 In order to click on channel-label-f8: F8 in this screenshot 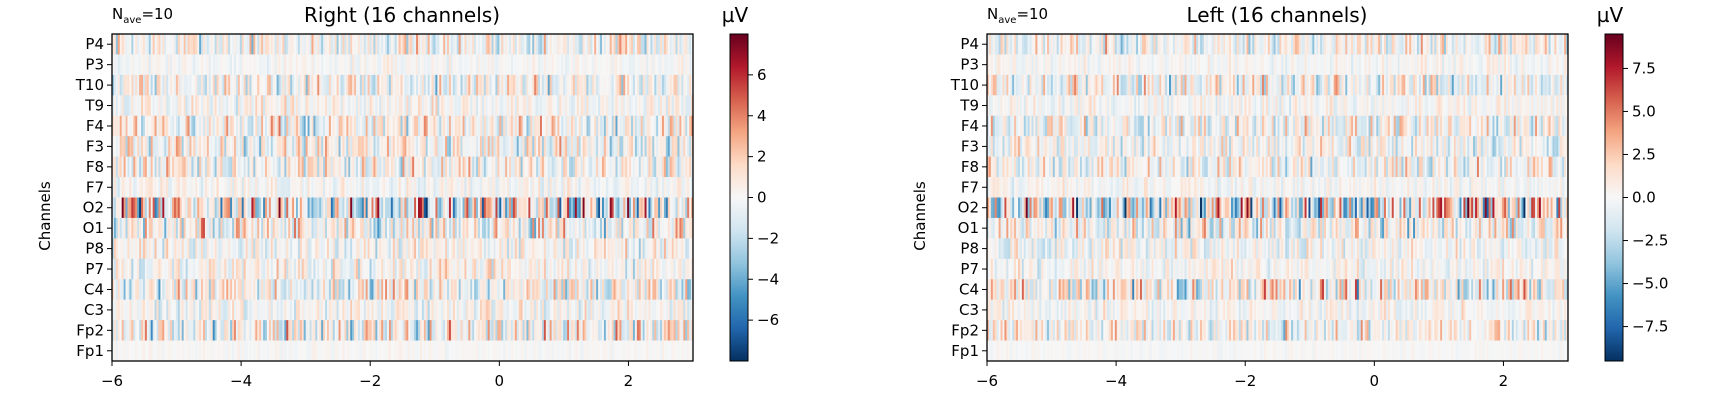, I will do `click(95, 167)`.